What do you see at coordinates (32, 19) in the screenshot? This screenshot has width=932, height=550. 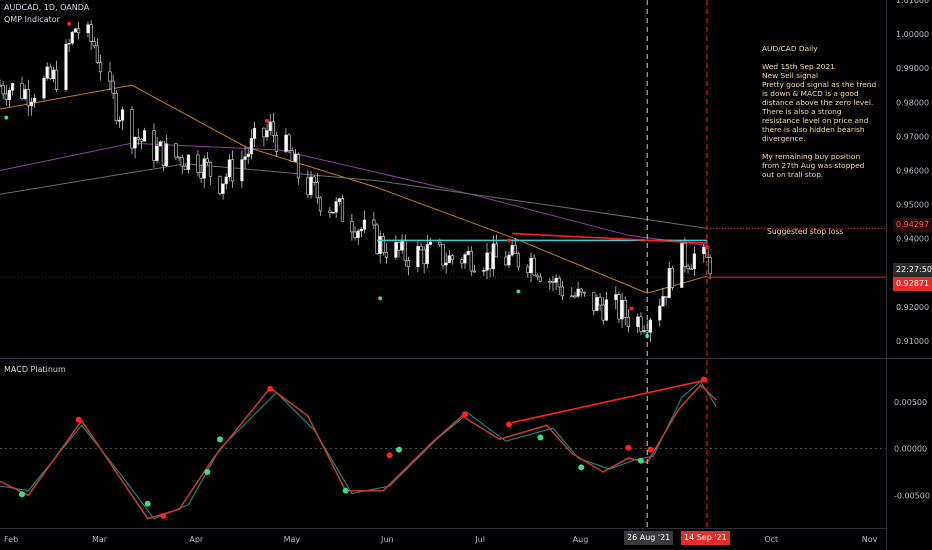 I see `indicator-label: QMP Indicator` at bounding box center [32, 19].